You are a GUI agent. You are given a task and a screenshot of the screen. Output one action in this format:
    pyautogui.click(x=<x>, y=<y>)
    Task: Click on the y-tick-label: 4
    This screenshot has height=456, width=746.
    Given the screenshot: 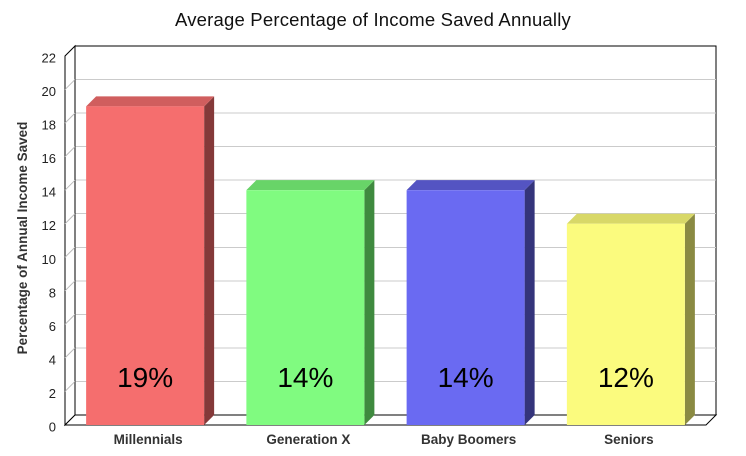 What is the action you would take?
    pyautogui.click(x=52, y=359)
    